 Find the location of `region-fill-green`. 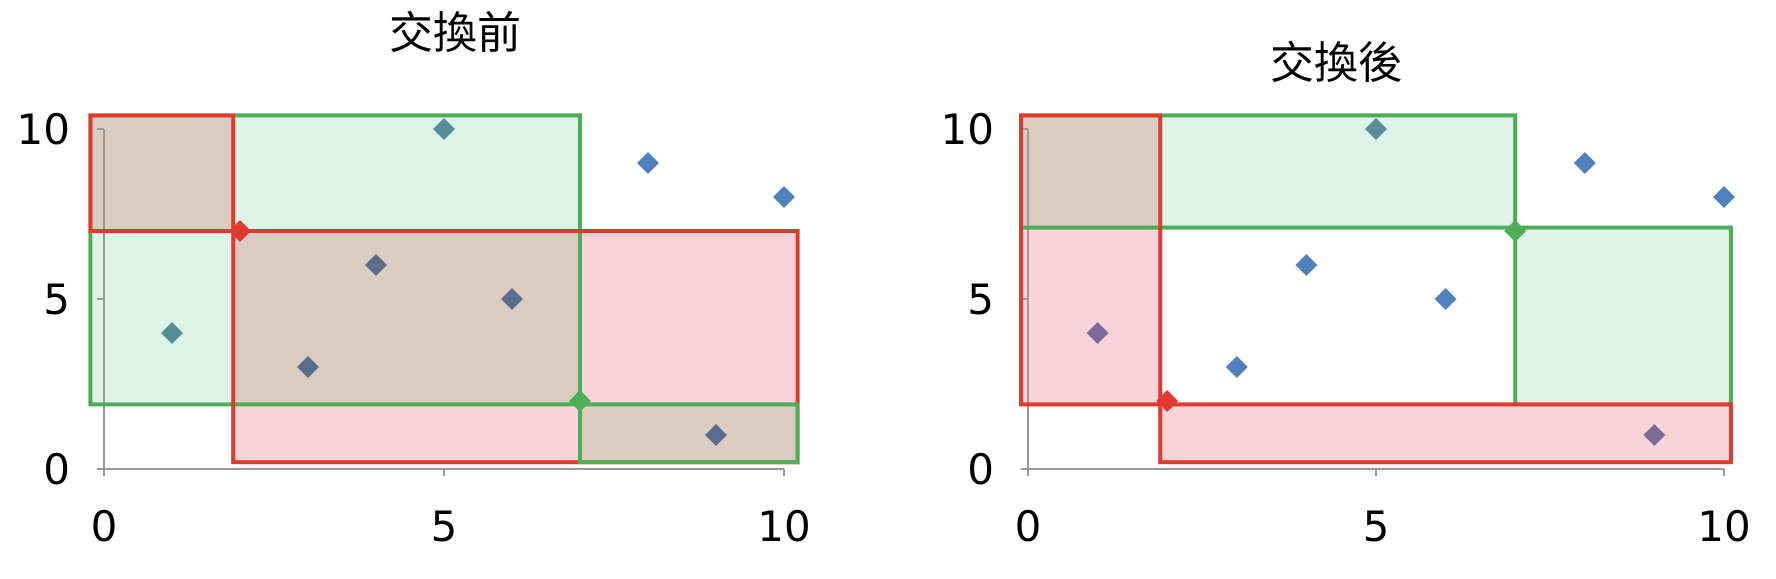

region-fill-green is located at coordinates (1623, 316).